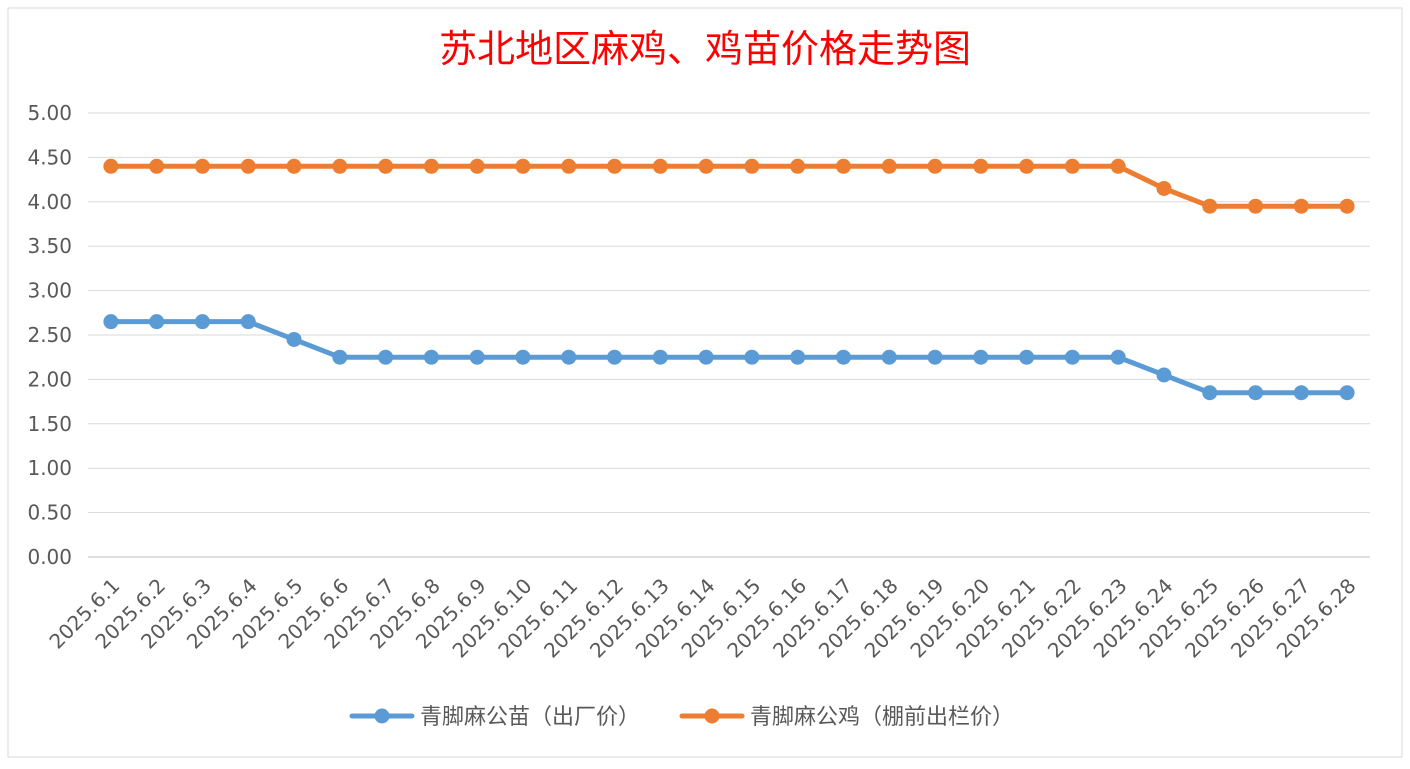  I want to click on y-tick-label: 2.00, so click(49, 379).